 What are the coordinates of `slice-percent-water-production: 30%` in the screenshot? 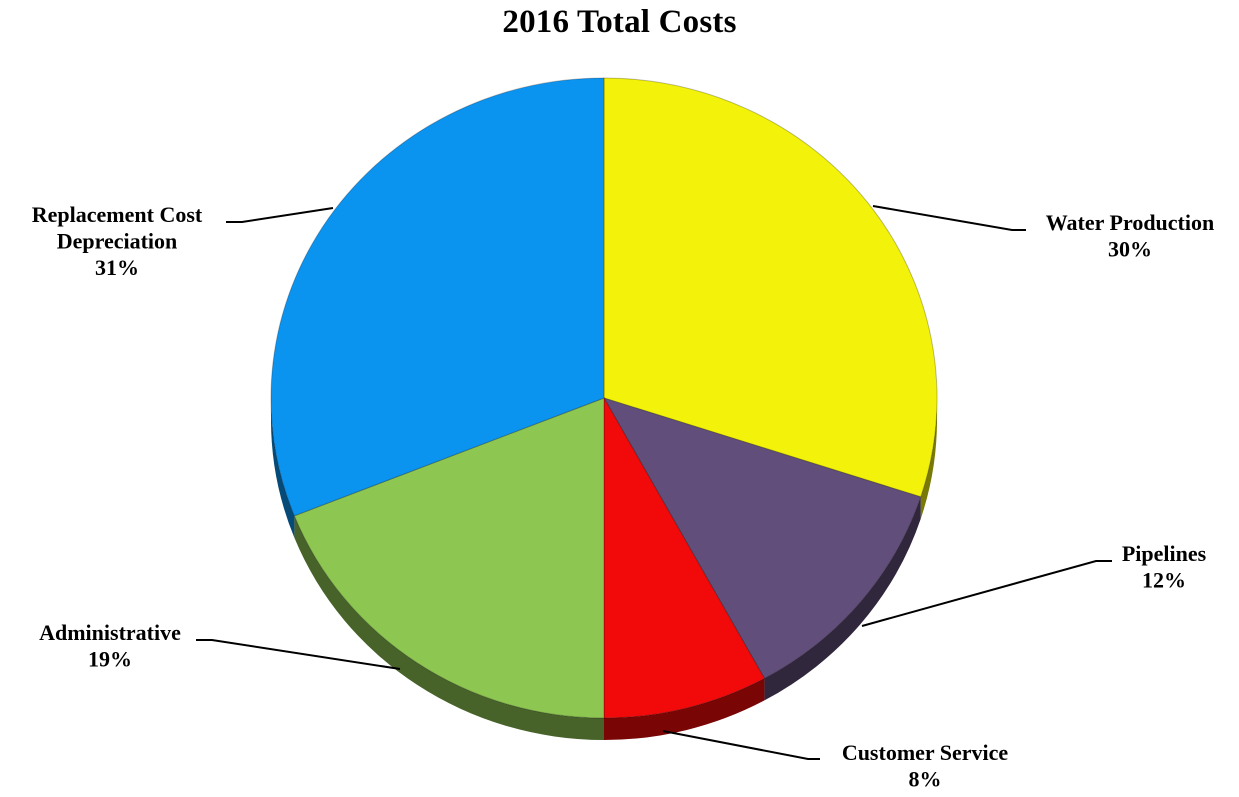 It's located at (1130, 248).